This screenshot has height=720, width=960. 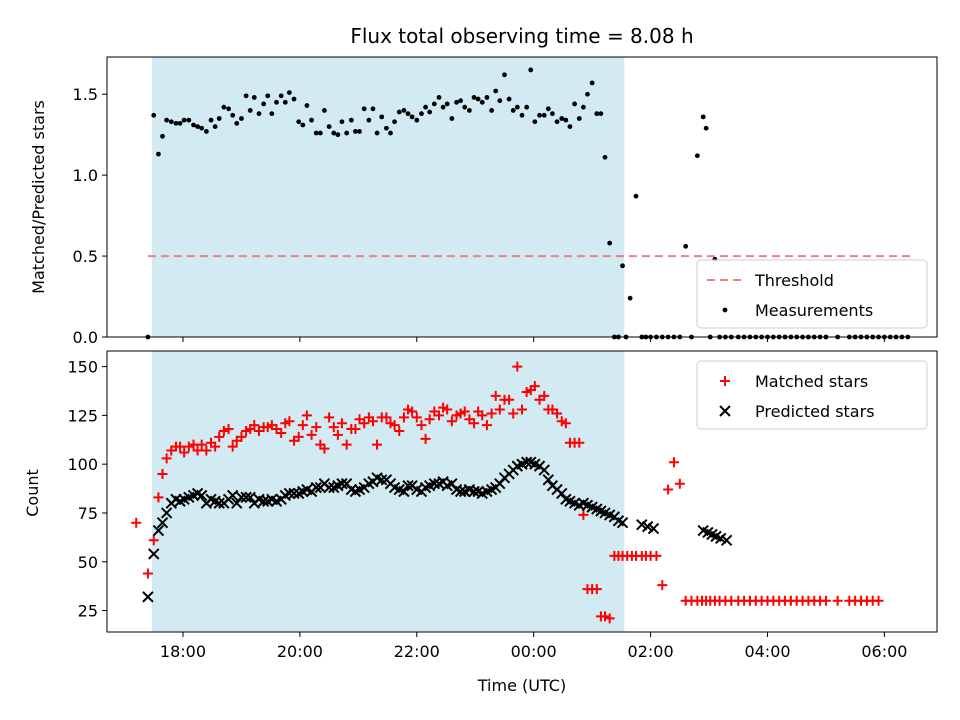 I want to click on x-tick-label: 20:00, so click(x=300, y=651).